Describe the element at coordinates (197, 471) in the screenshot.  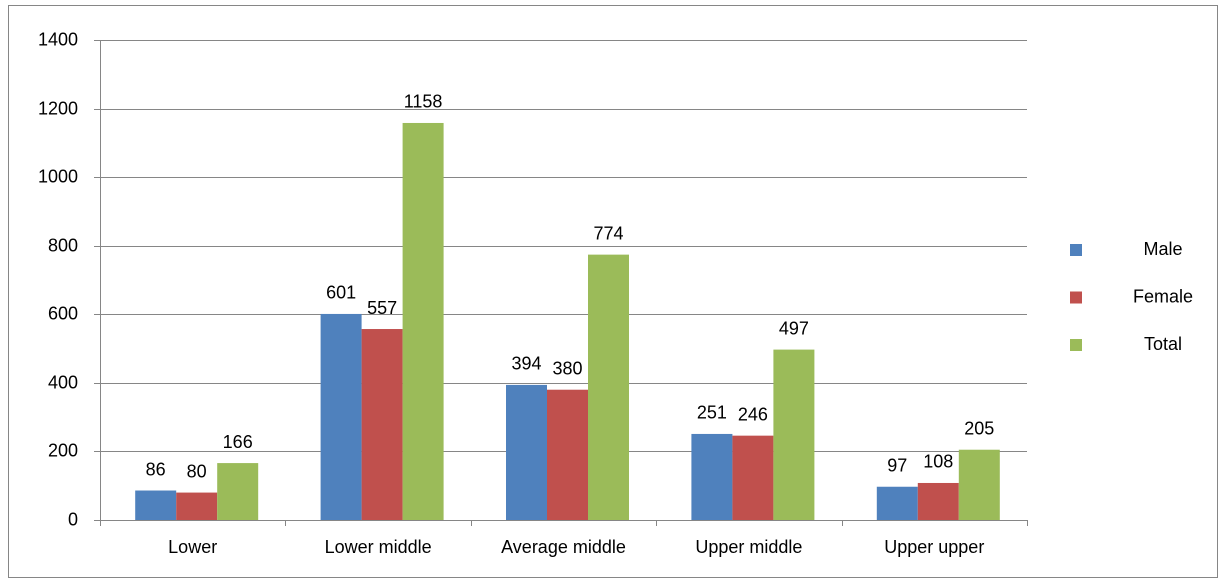
I see `data-label: 80` at that location.